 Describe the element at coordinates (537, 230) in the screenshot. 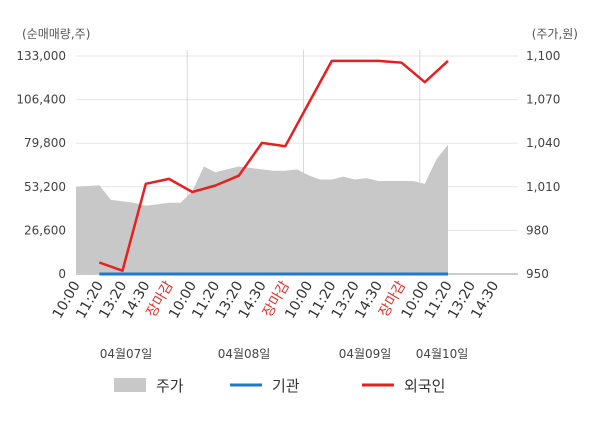

I see `right-tick-label: 980` at that location.